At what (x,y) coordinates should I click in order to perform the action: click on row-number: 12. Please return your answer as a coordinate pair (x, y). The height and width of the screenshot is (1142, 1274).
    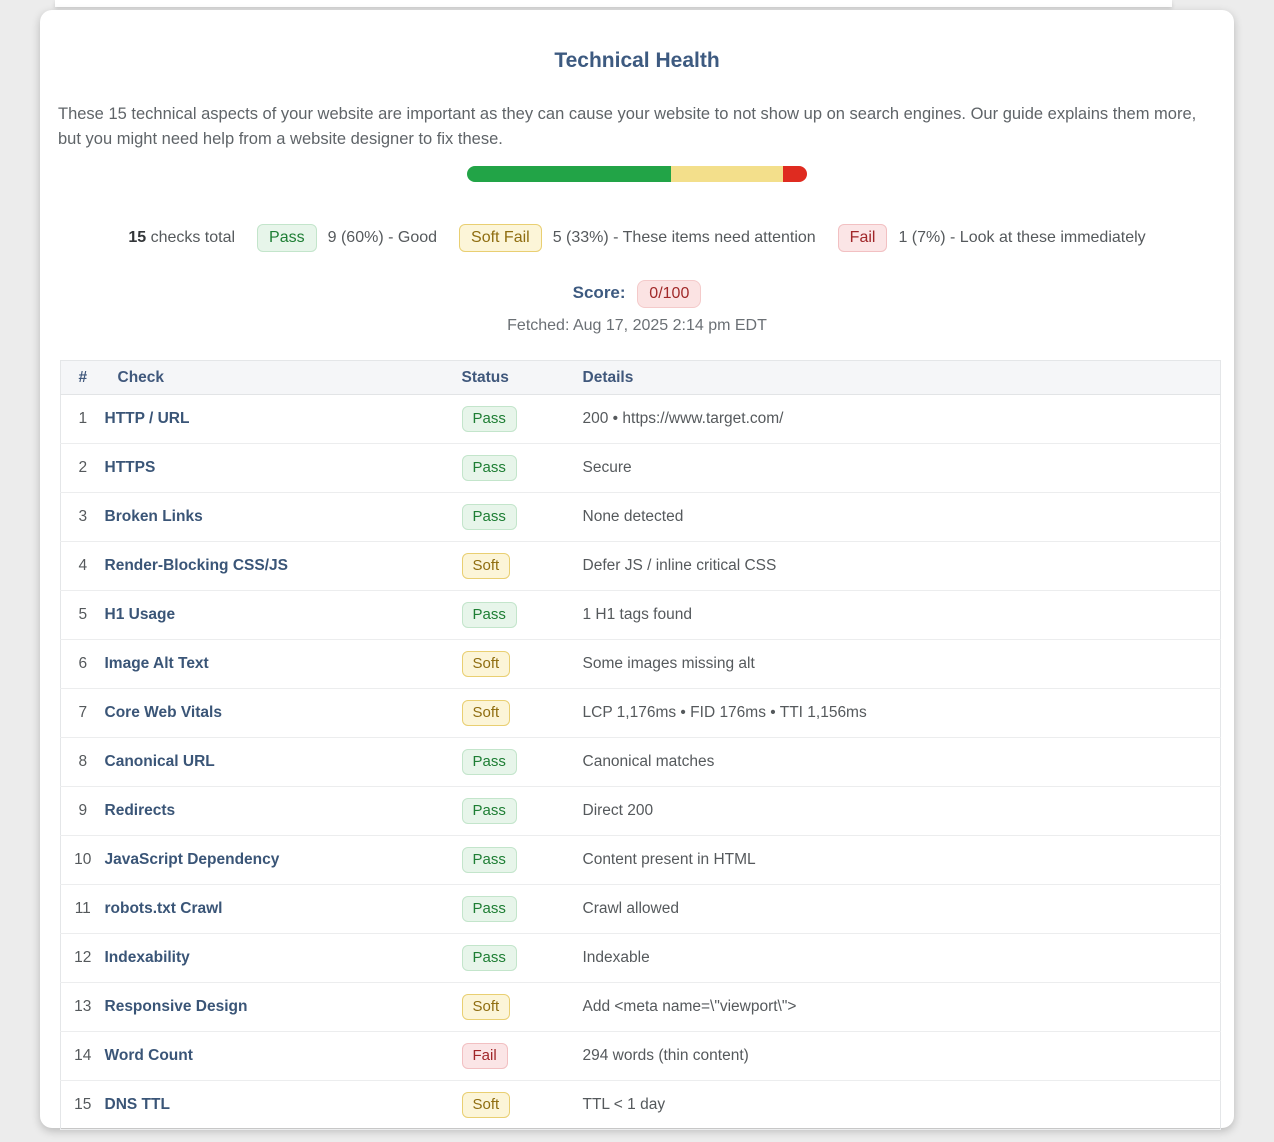
    Looking at the image, I should click on (82, 958).